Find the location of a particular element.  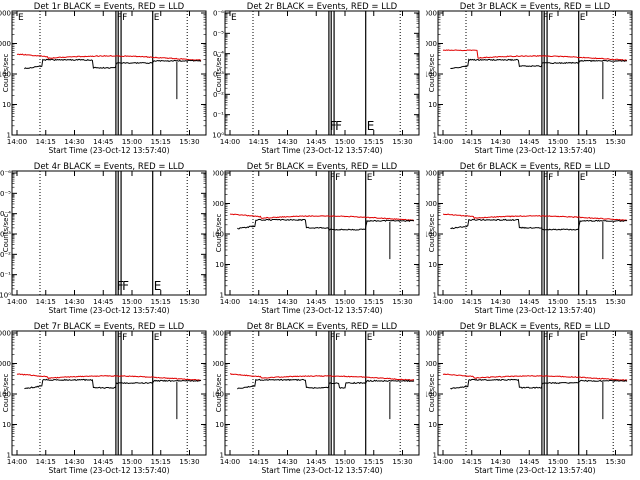

y-tick-label: 10⁻⁴ is located at coordinates (5, 214).